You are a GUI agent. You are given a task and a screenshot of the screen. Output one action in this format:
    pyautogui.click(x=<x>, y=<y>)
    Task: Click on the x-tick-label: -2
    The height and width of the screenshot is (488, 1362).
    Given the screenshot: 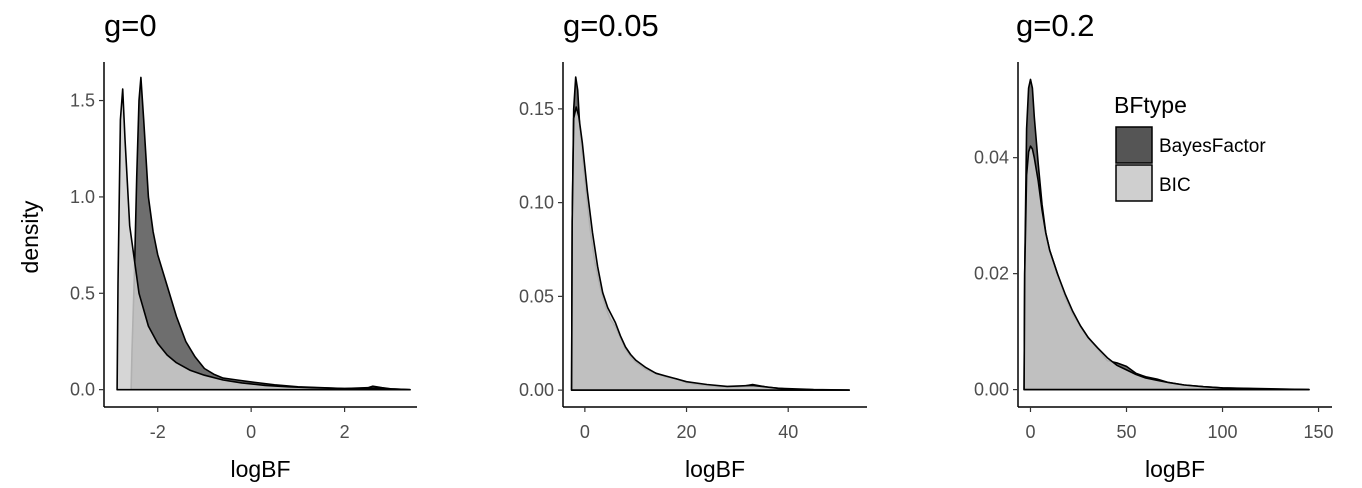 What is the action you would take?
    pyautogui.click(x=158, y=432)
    